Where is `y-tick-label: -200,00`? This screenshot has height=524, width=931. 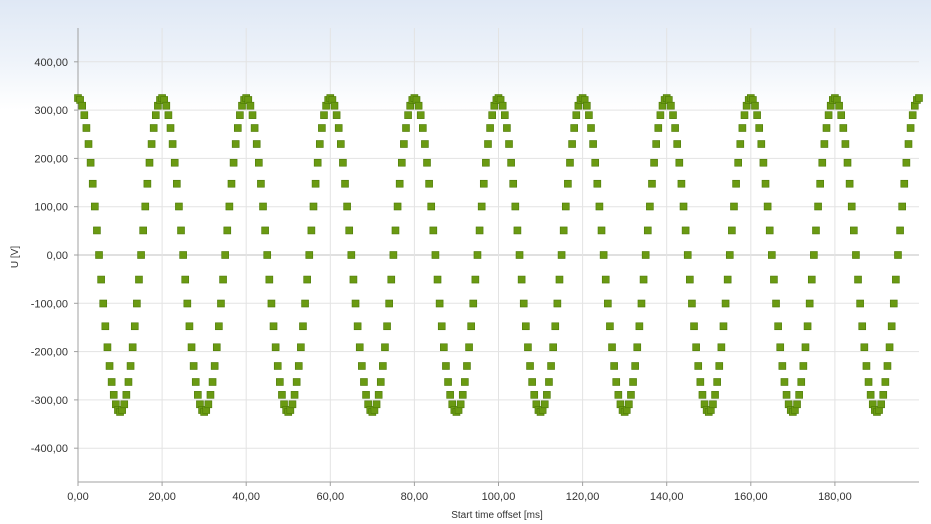 y-tick-label: -200,00 is located at coordinates (49, 353).